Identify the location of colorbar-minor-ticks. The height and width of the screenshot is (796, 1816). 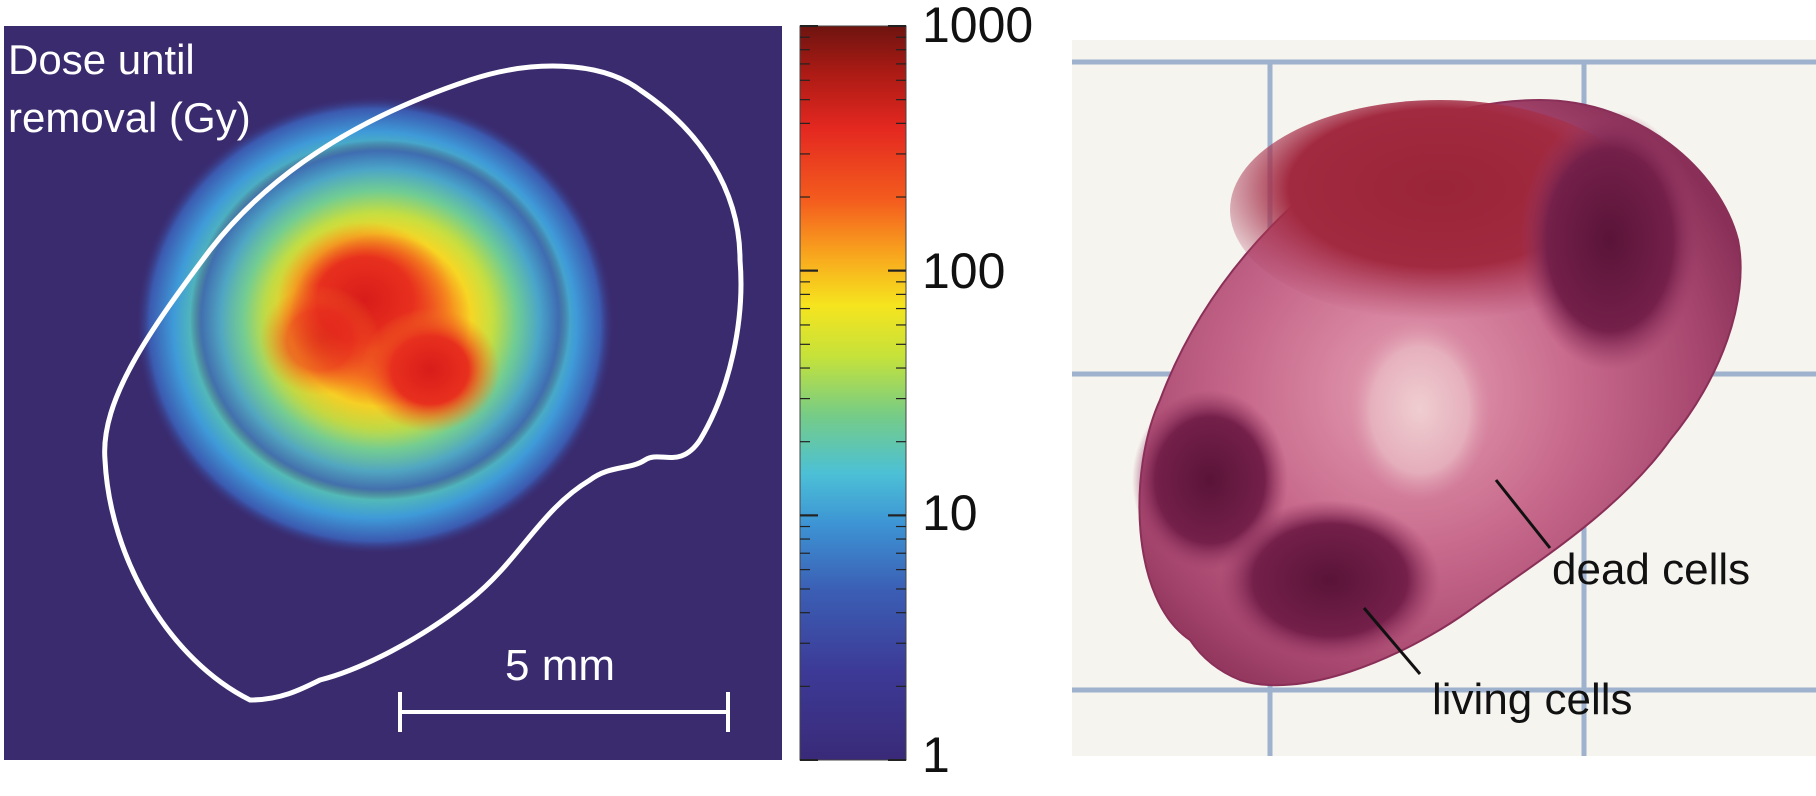
(853, 393).